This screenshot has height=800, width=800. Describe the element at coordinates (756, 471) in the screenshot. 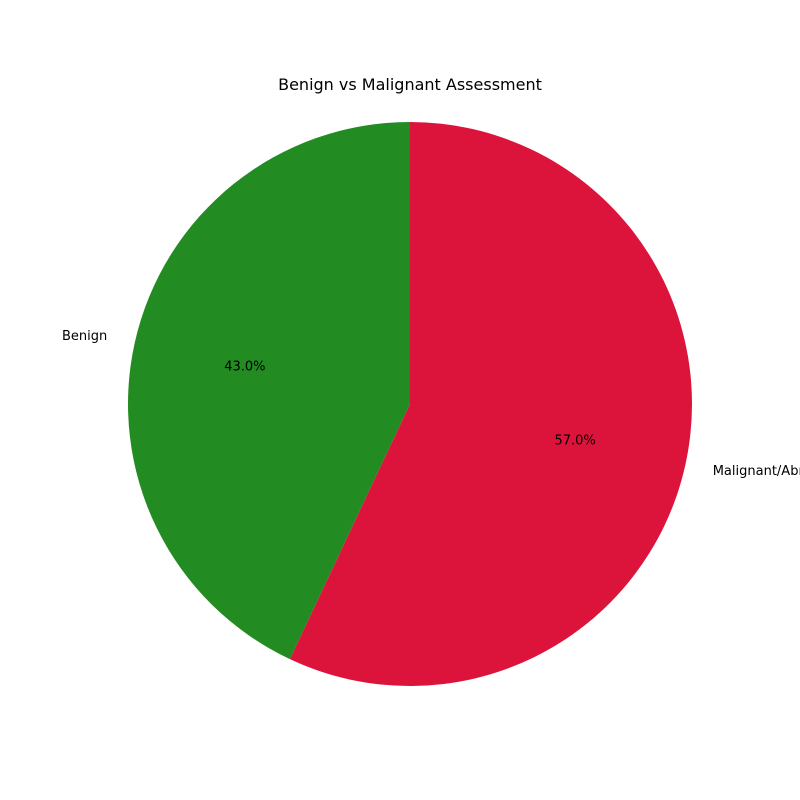

I see `slice-label-malignant-abnormal: Malignant/Abnormal` at that location.